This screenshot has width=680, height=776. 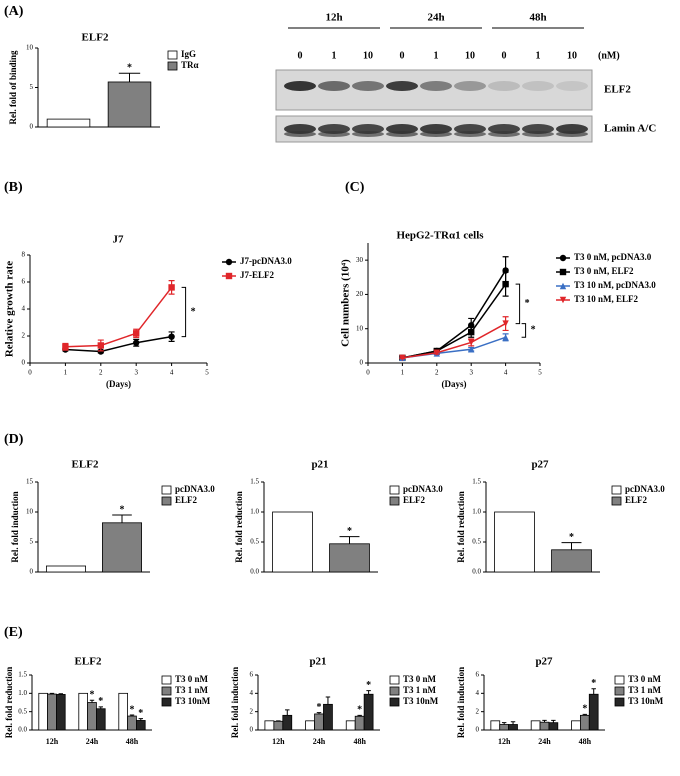 What do you see at coordinates (85, 465) in the screenshot?
I see `chart-title: ELF2` at bounding box center [85, 465].